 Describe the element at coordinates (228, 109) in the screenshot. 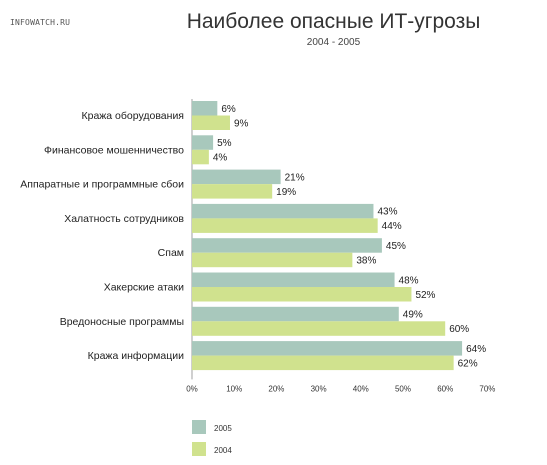

I see `value-label-2005-0: 6%` at that location.